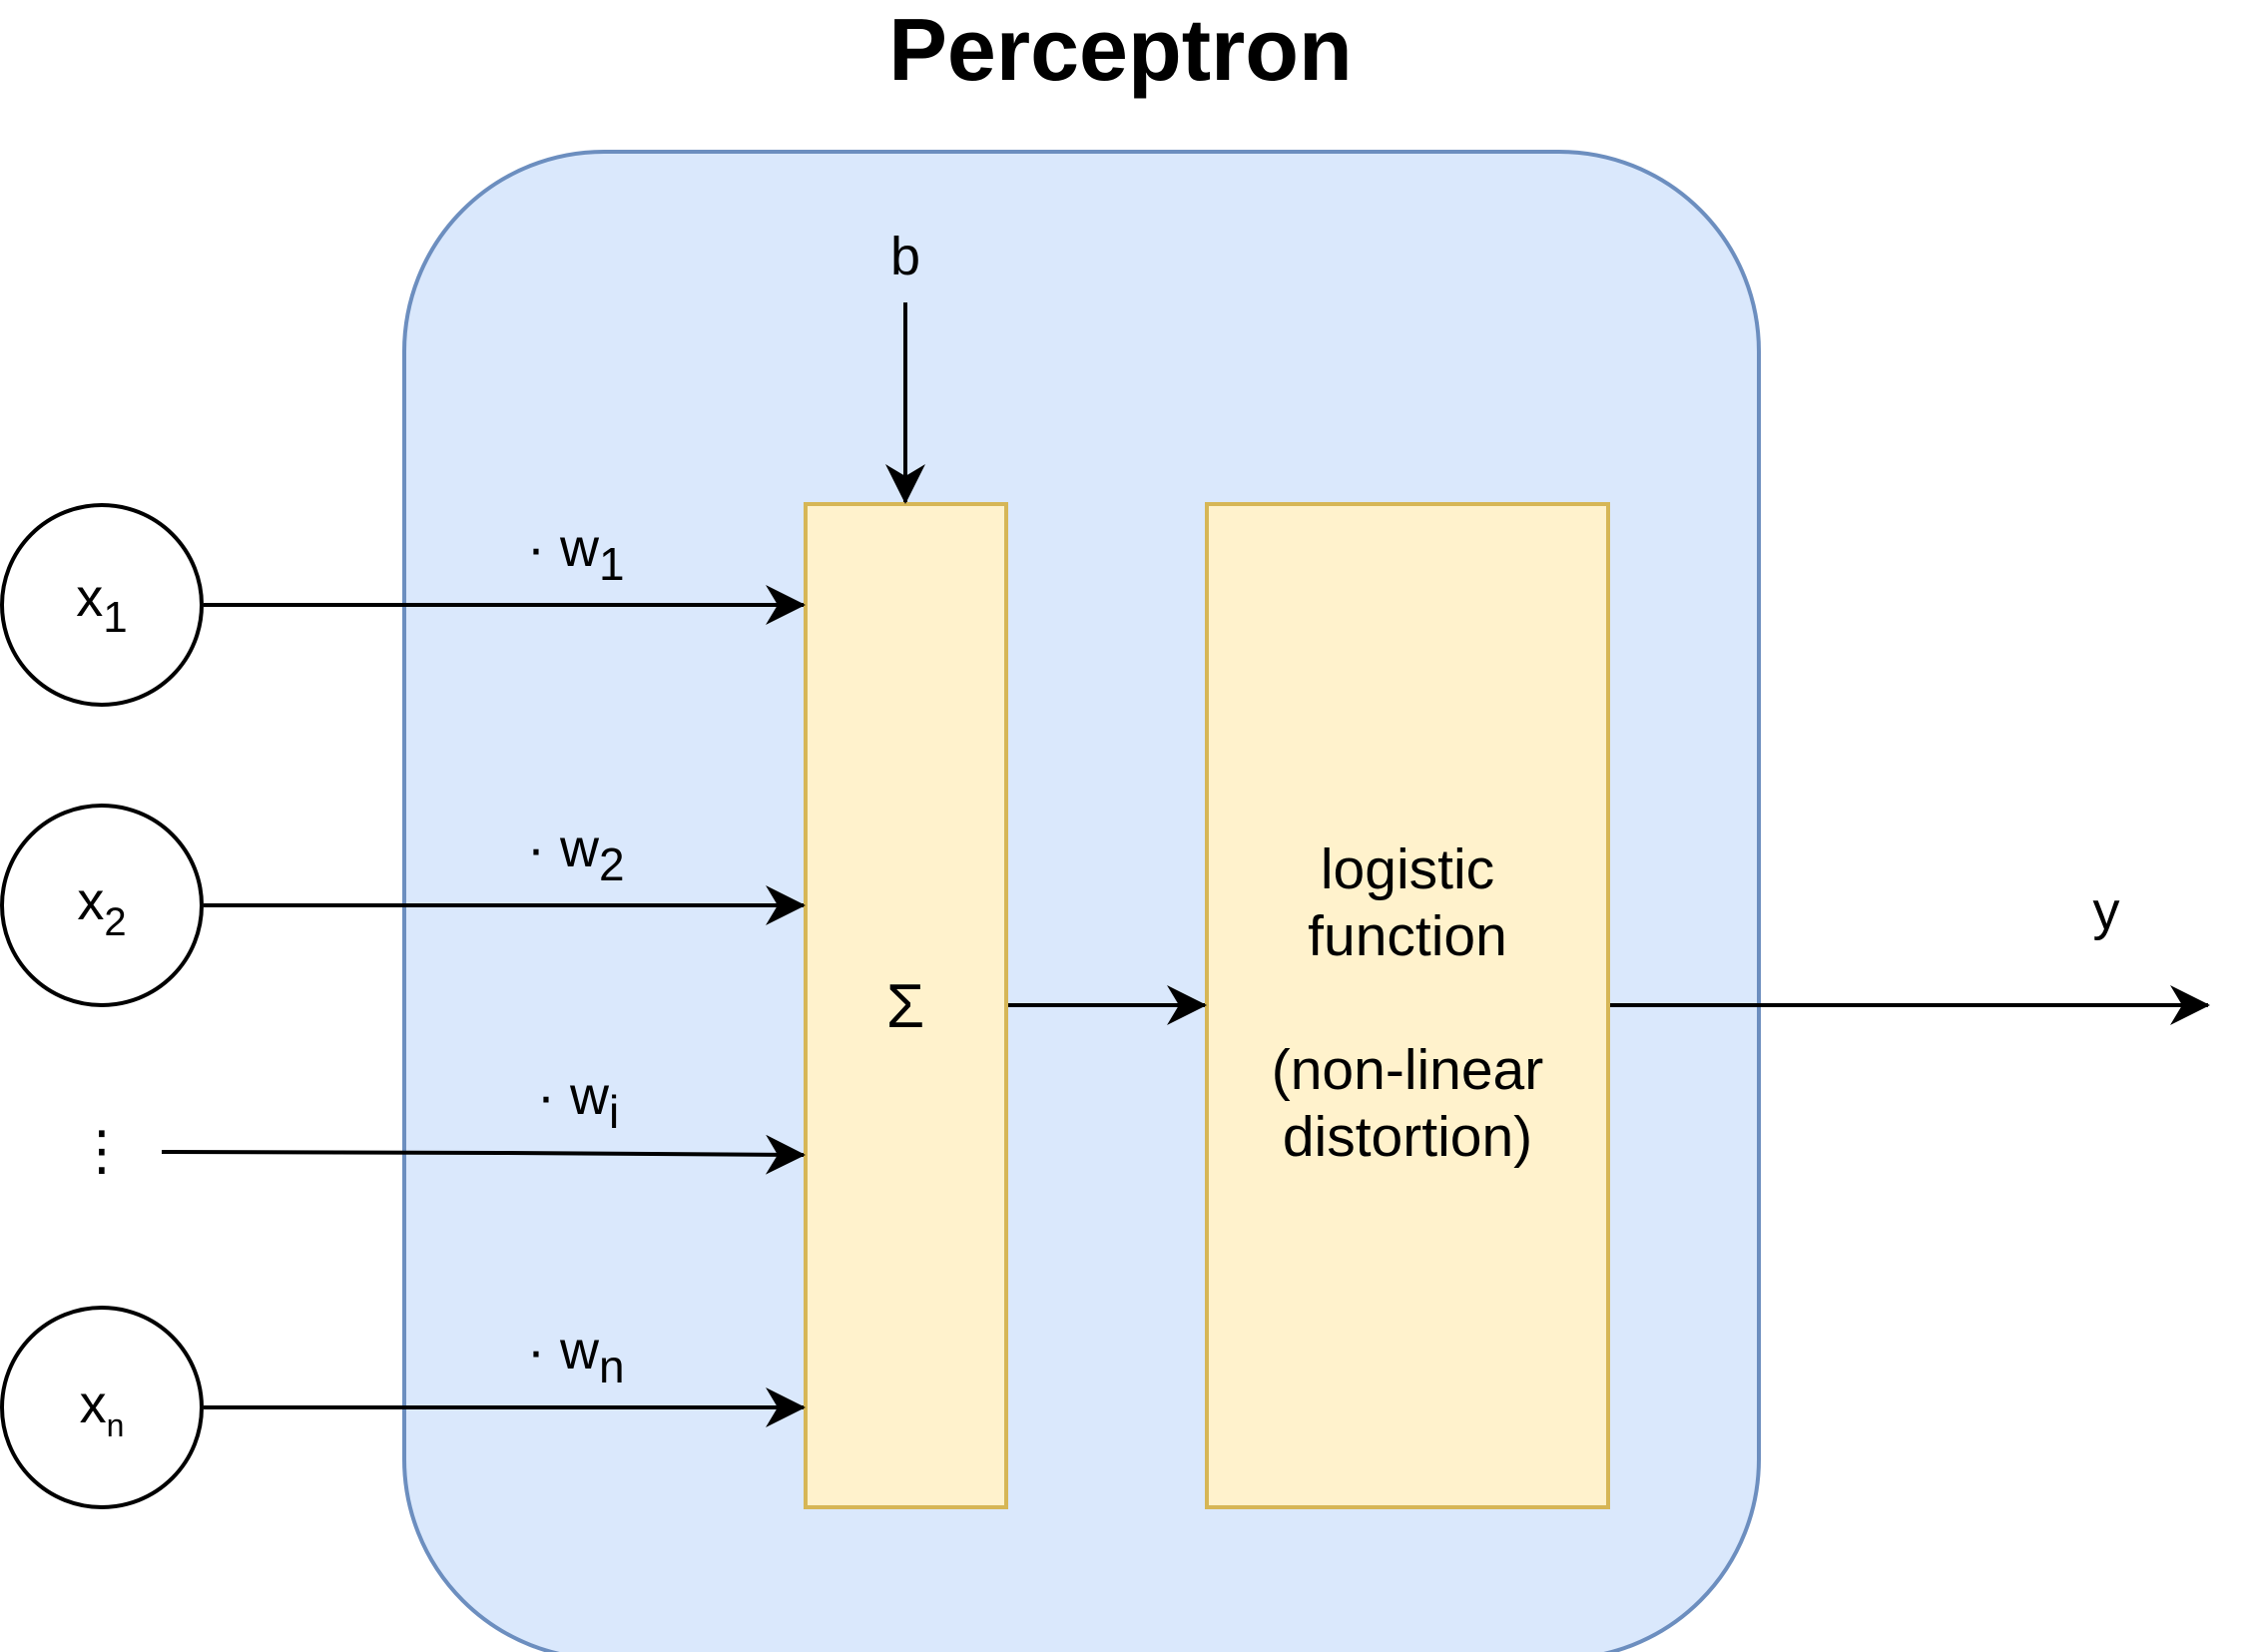  What do you see at coordinates (2106, 911) in the screenshot?
I see `output-label: y` at bounding box center [2106, 911].